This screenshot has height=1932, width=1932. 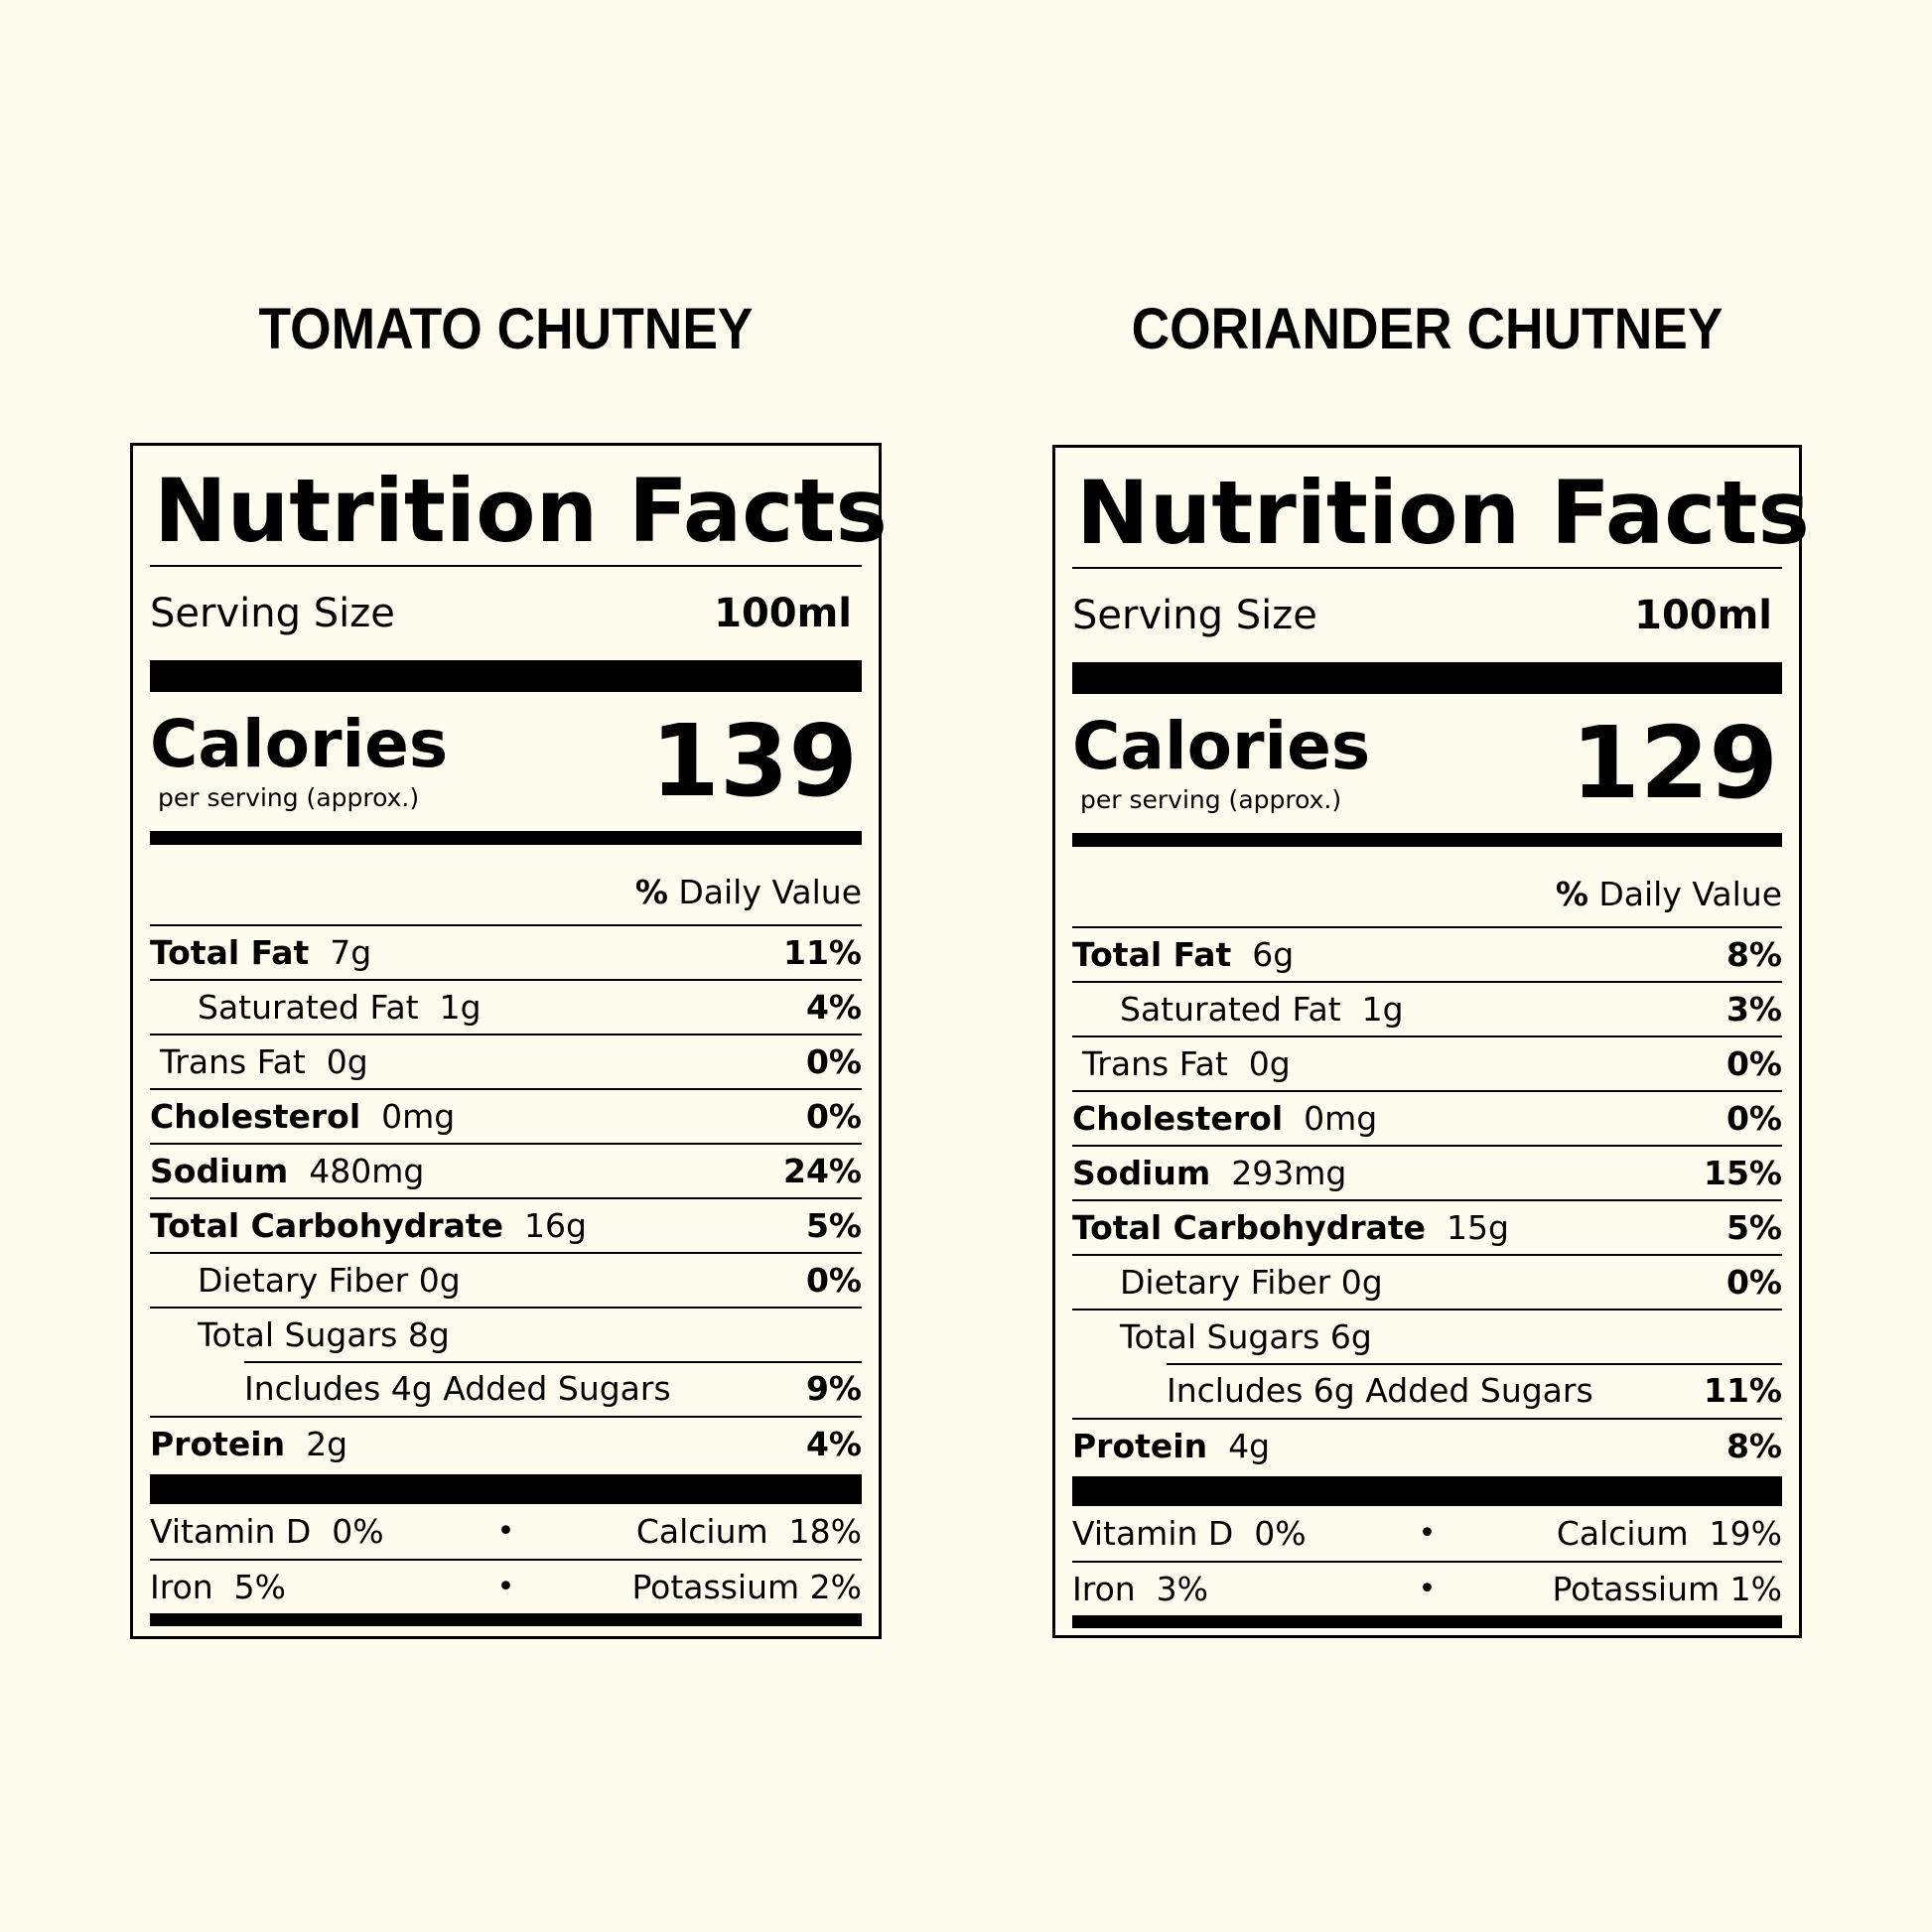 I want to click on nutrient-amount: 15g, so click(x=1478, y=1228).